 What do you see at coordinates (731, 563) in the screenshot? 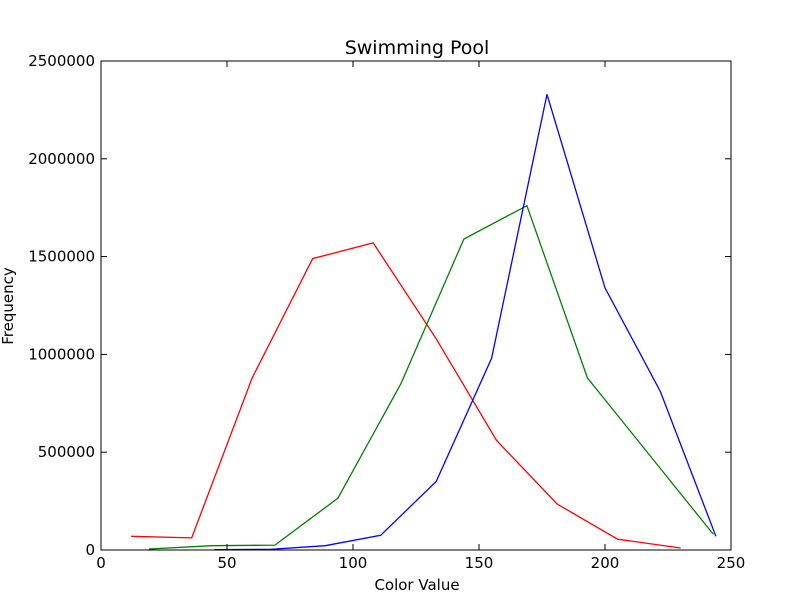
I see `x-tick-label: 250` at bounding box center [731, 563].